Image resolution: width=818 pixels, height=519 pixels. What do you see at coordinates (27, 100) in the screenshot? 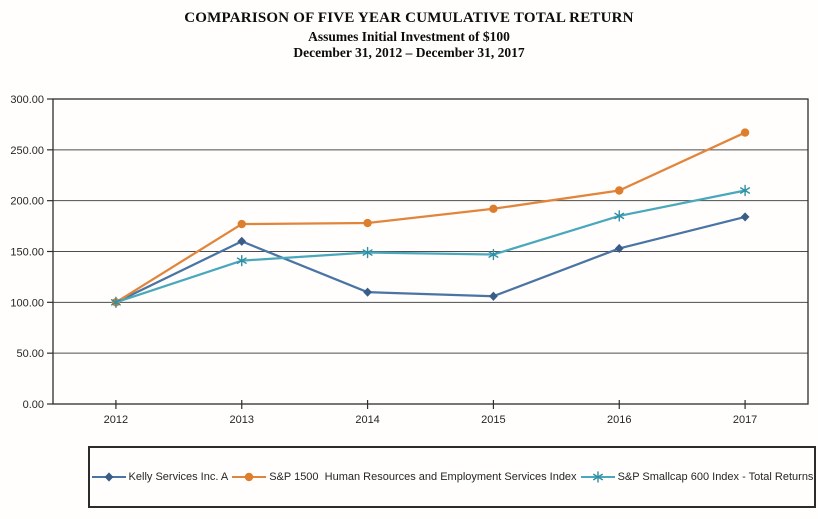
I see `y-axis-tick-label: 300.00` at bounding box center [27, 100].